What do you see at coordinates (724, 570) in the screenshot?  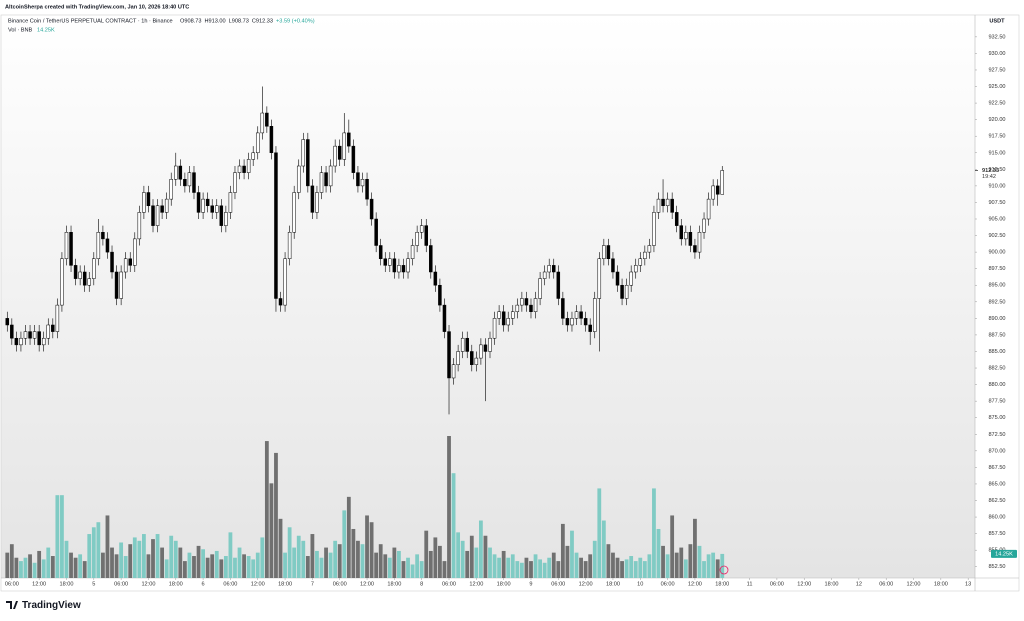 I see `event-icon` at bounding box center [724, 570].